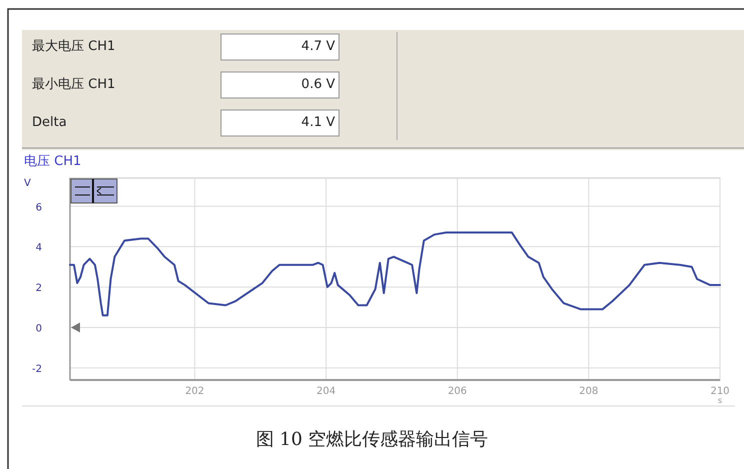 This screenshot has width=744, height=469. I want to click on y-tick-label: 0, so click(39, 328).